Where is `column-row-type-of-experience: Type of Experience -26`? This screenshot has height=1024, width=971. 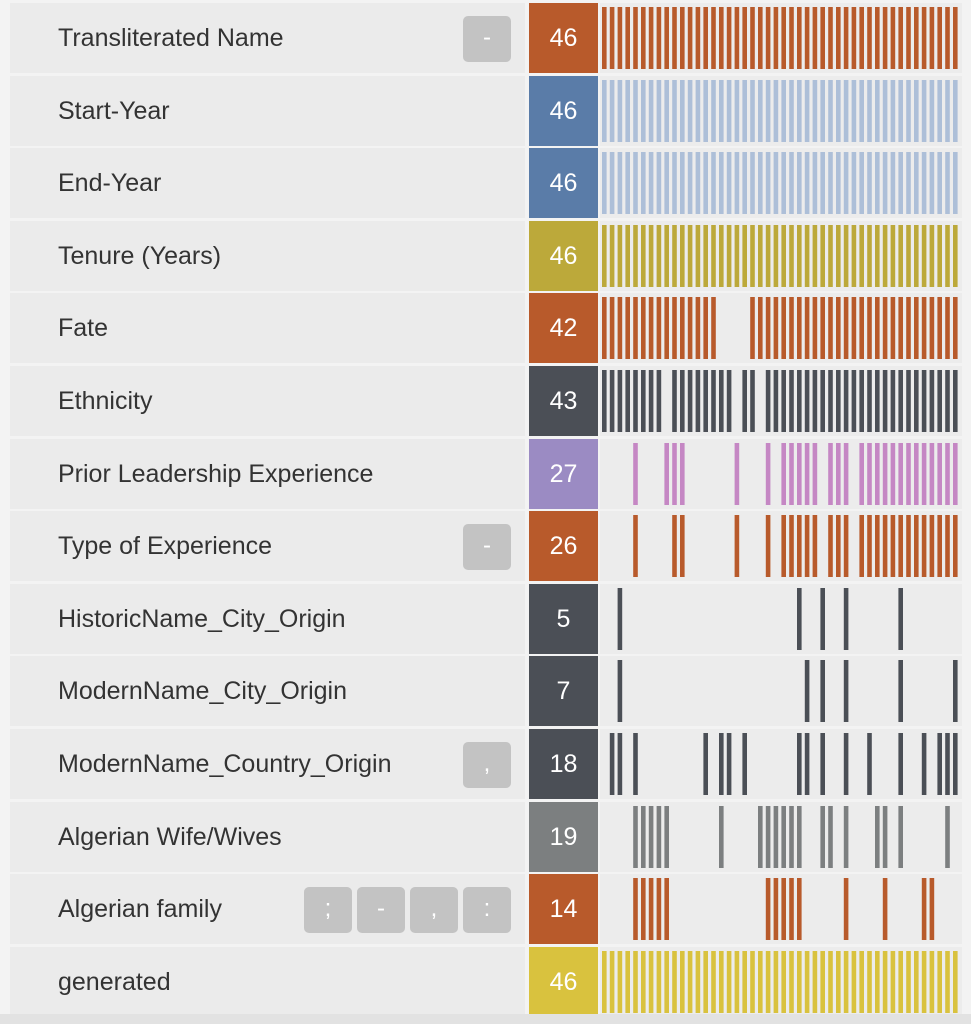
column-row-type-of-experience: Type of Experience -26 is located at coordinates (485, 546).